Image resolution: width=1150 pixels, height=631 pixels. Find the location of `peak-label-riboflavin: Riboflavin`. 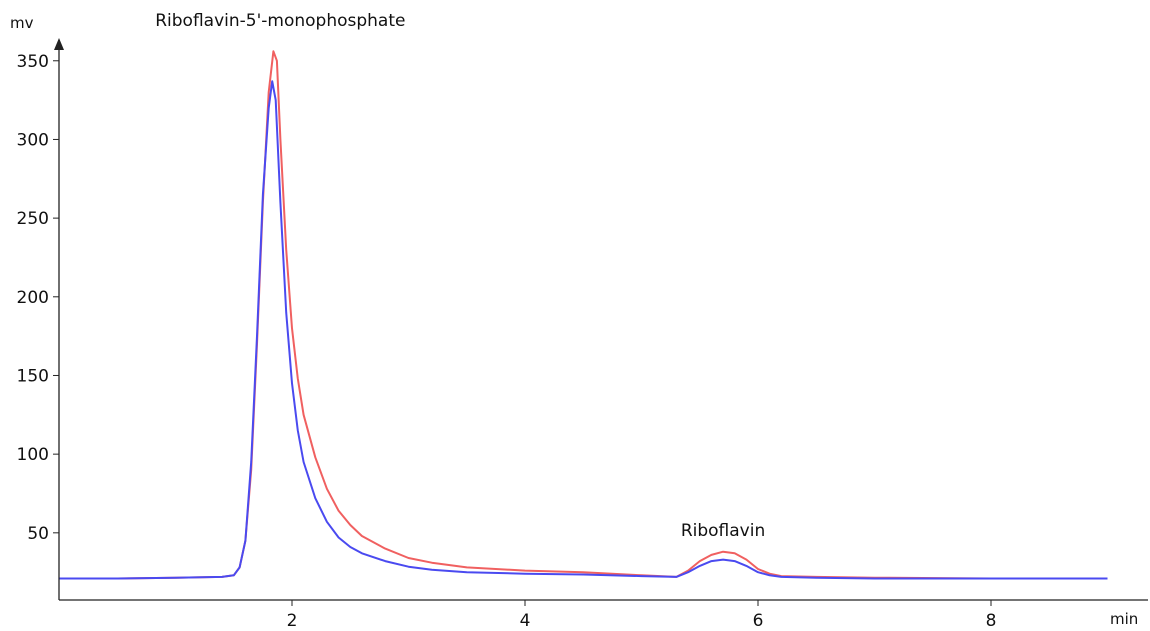

peak-label-riboflavin: Riboflavin is located at coordinates (723, 531).